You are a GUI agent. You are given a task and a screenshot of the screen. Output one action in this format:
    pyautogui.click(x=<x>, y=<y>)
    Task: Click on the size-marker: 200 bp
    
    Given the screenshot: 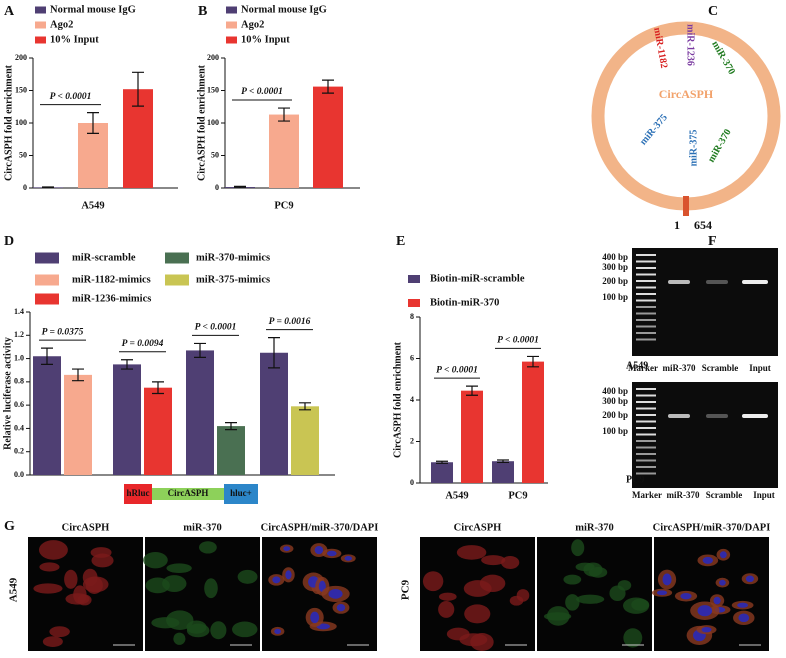 What is the action you would take?
    pyautogui.click(x=615, y=281)
    